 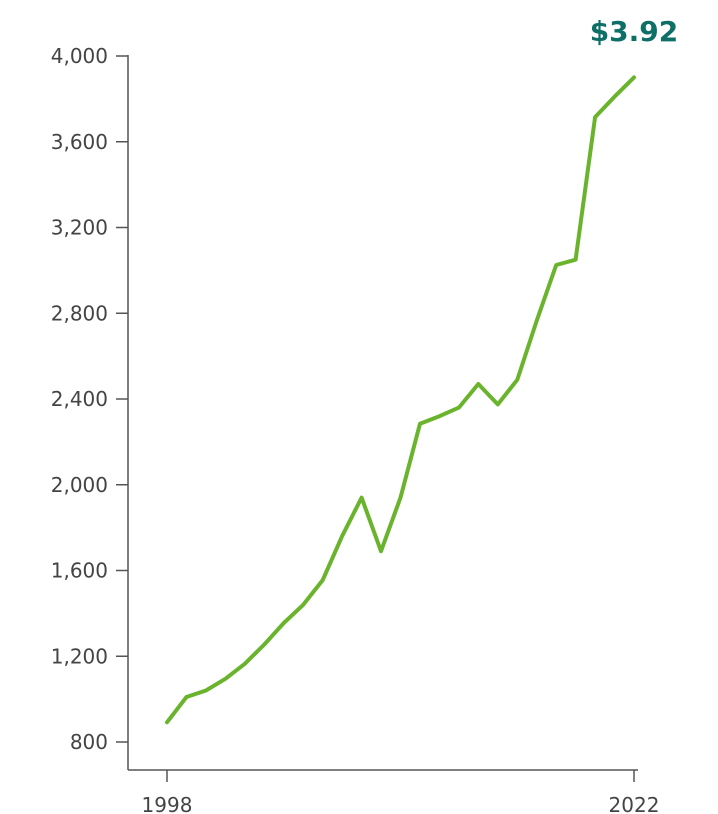 I want to click on y-tick-label: 3,600, so click(x=79, y=142).